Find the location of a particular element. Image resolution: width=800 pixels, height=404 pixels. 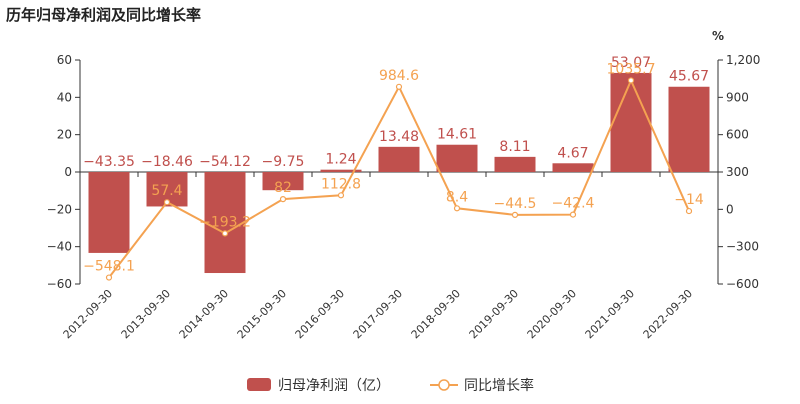

right-tick-label: 900 is located at coordinates (737, 97).